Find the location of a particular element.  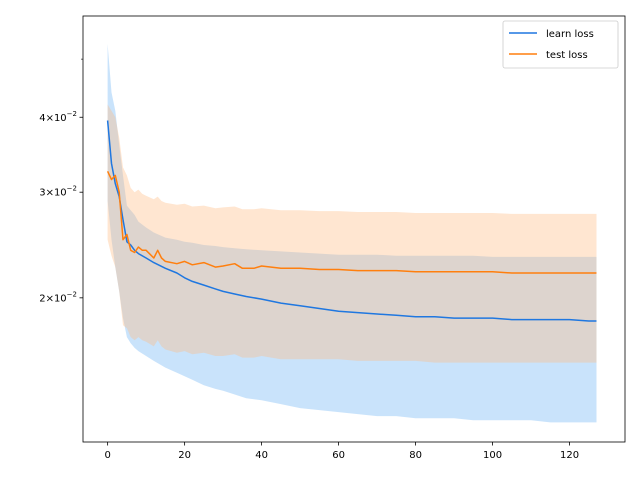

legend-label: learn loss is located at coordinates (570, 34).